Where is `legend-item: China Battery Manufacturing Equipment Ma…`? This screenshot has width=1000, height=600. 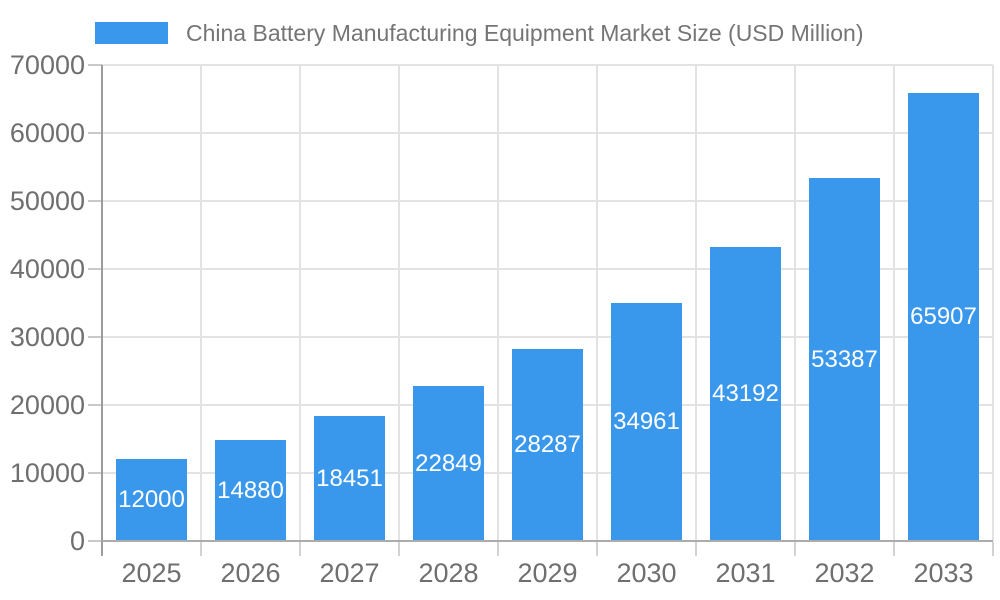
legend-item: China Battery Manufacturing Equipment Ma… is located at coordinates (479, 33).